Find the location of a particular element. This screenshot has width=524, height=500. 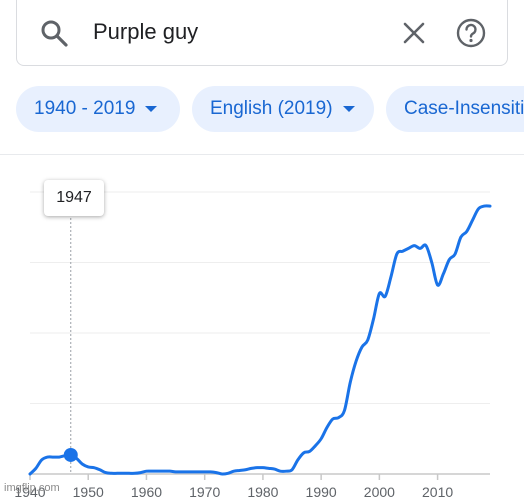

year-tooltip: 1947 is located at coordinates (74, 198).